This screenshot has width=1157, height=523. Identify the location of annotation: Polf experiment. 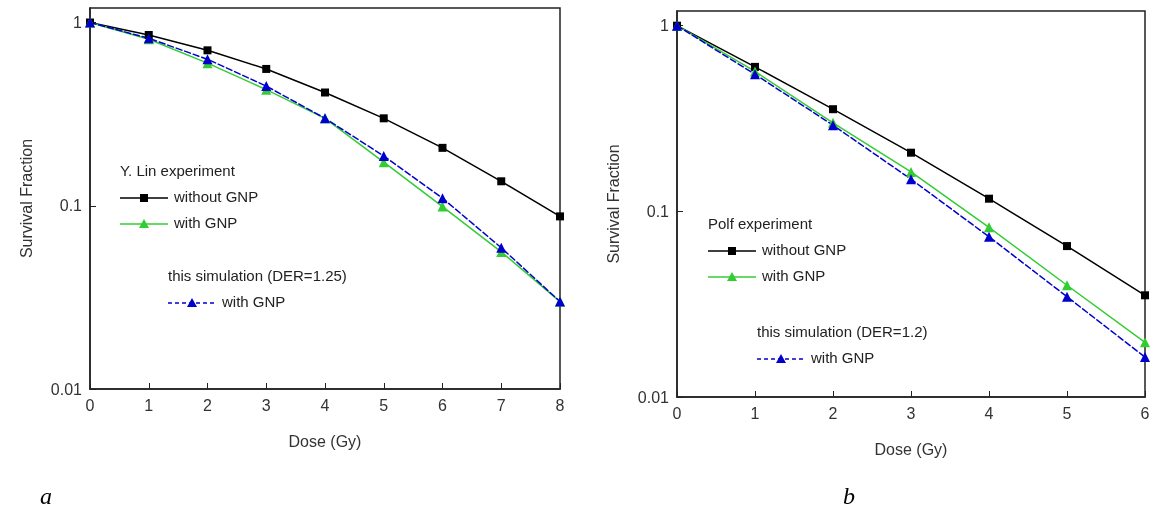
(761, 223).